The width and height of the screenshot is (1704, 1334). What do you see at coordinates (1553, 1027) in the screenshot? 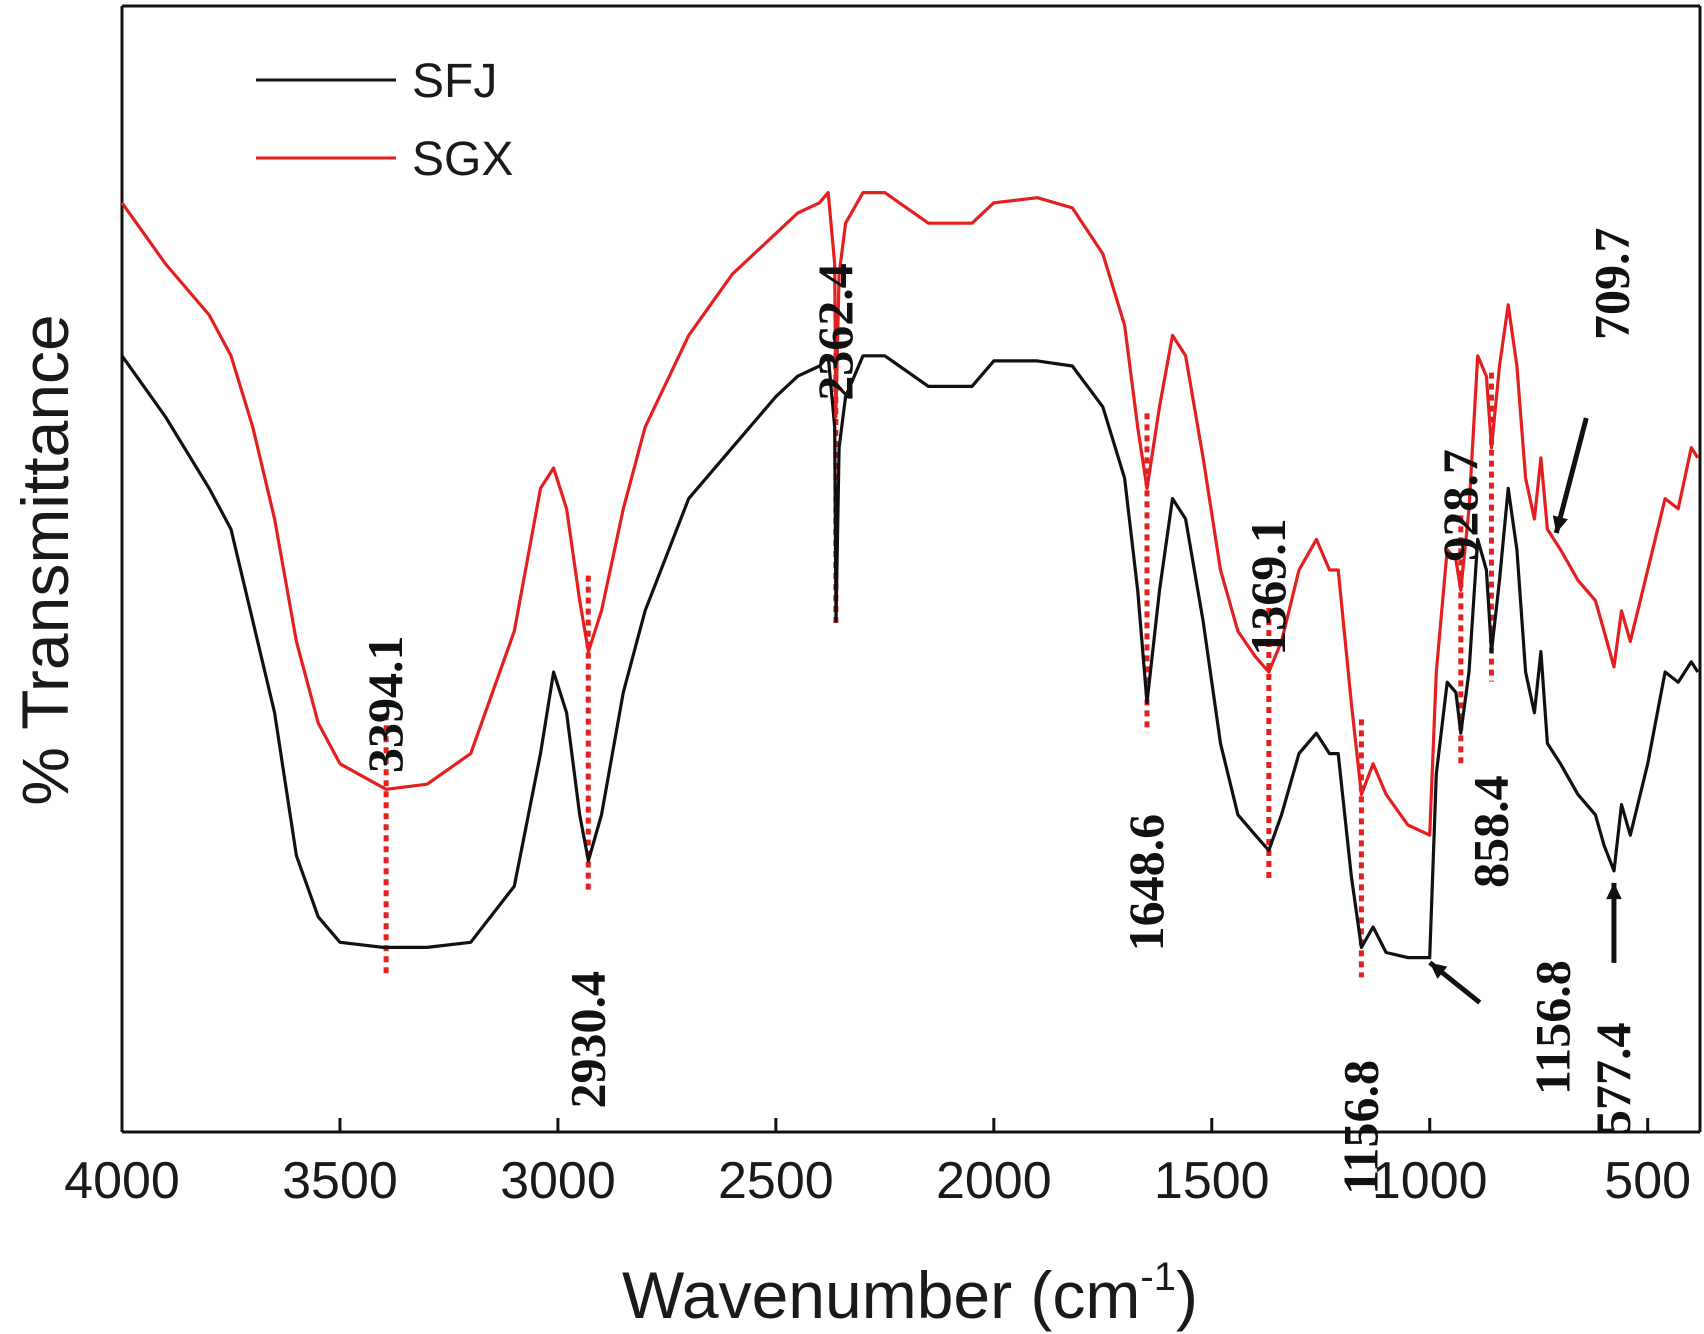
I see `arrow-label: 1156.8` at bounding box center [1553, 1027].